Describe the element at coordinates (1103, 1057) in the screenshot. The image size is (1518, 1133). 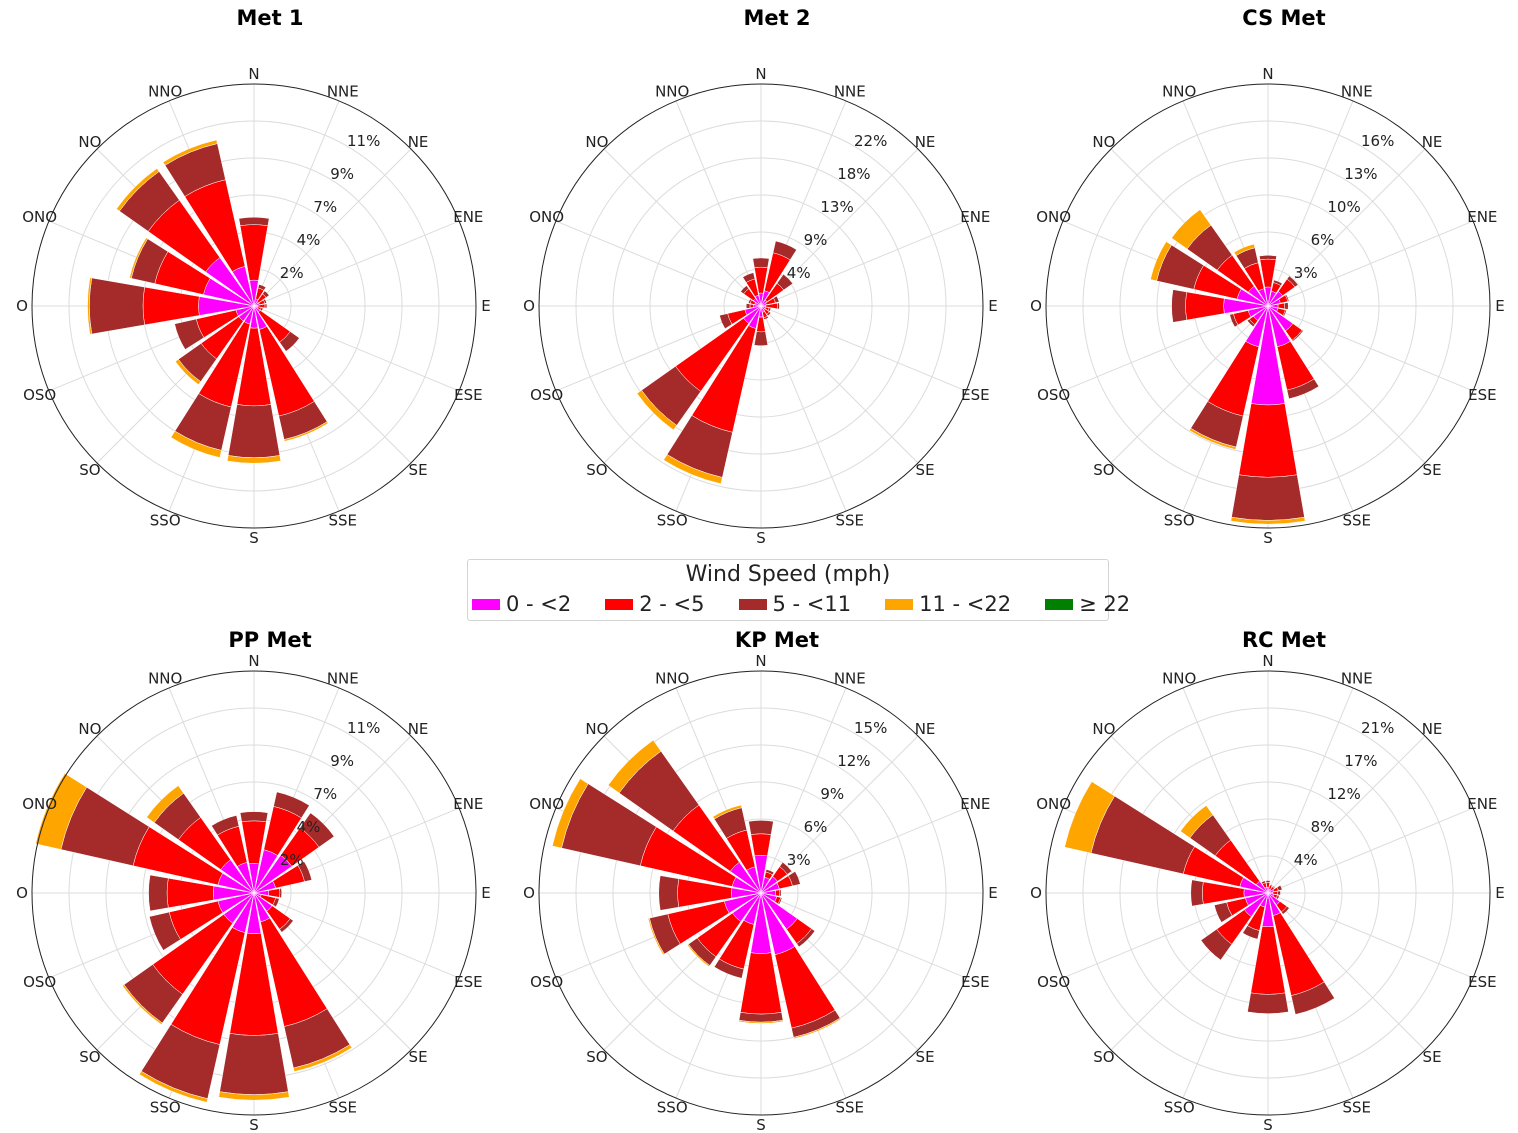
I see `direction-label: SO` at that location.